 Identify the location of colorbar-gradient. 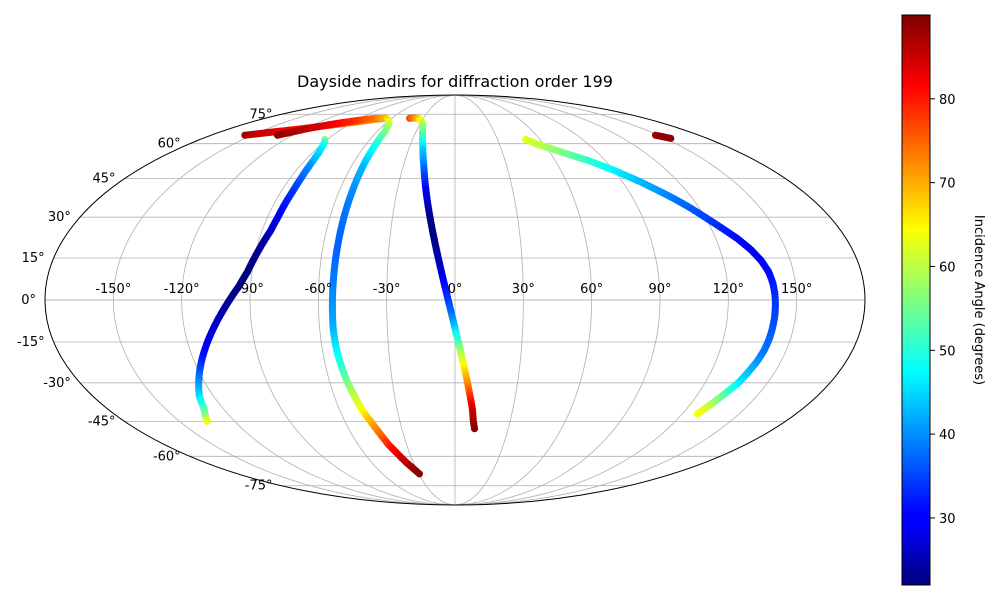
(916, 300).